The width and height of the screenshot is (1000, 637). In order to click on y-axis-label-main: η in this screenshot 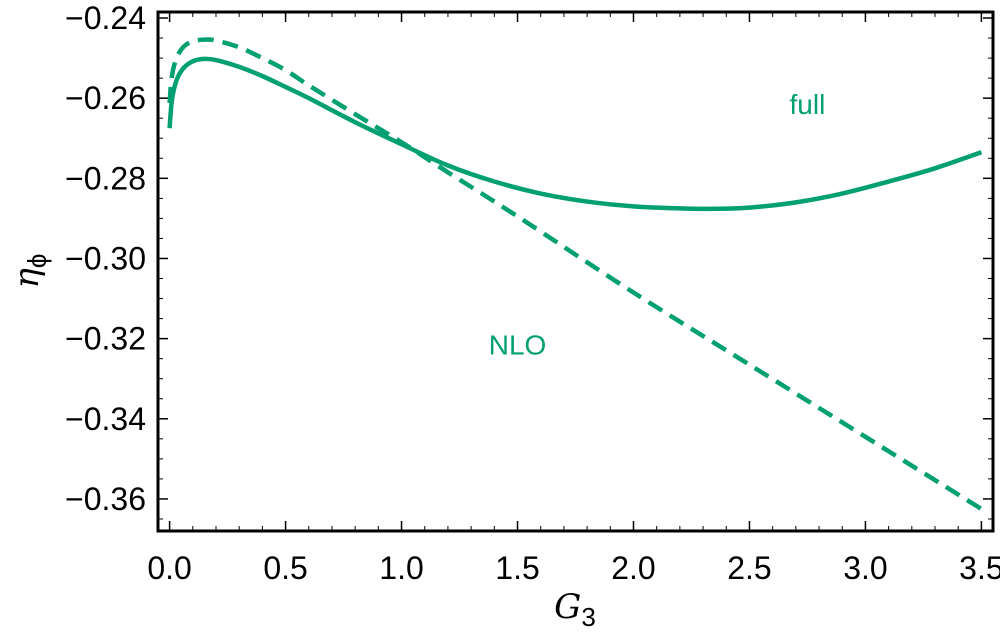, I will do `click(27, 277)`.